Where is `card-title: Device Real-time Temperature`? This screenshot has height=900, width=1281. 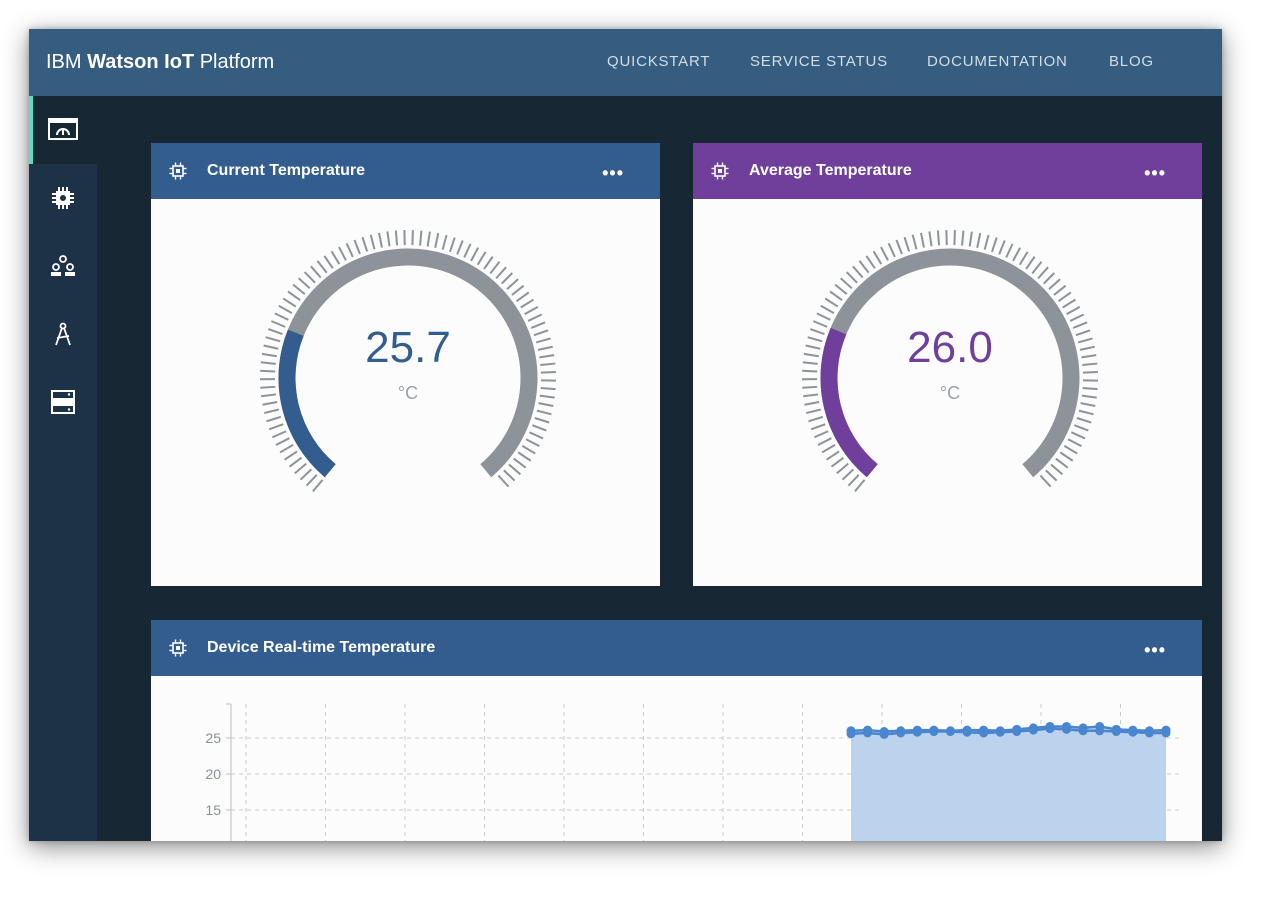 card-title: Device Real-time Temperature is located at coordinates (321, 647).